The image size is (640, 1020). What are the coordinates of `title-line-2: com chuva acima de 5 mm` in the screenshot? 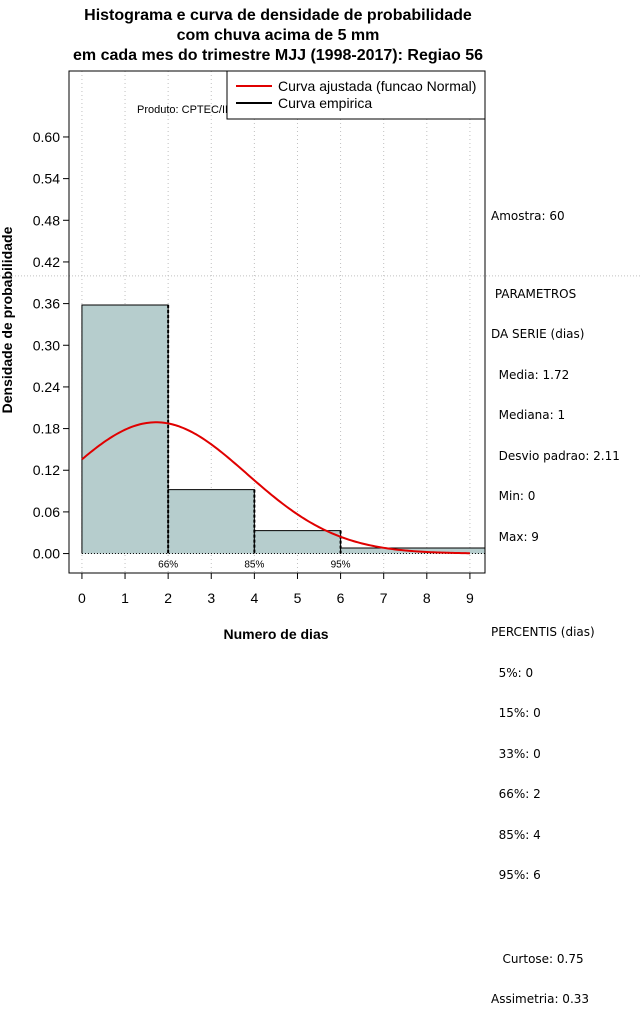 It's located at (278, 35).